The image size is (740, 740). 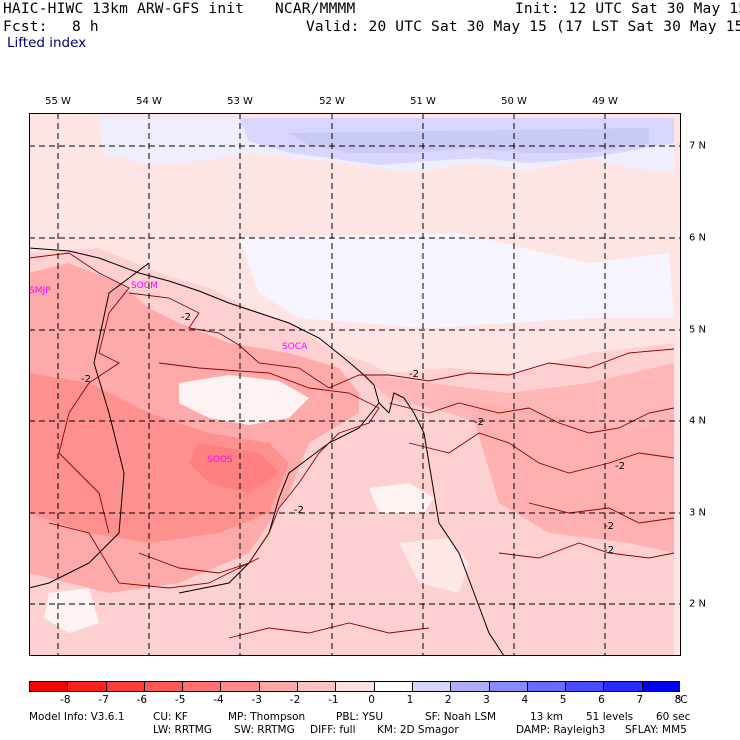 What do you see at coordinates (486, 700) in the screenshot?
I see `colorbar-label: 3` at bounding box center [486, 700].